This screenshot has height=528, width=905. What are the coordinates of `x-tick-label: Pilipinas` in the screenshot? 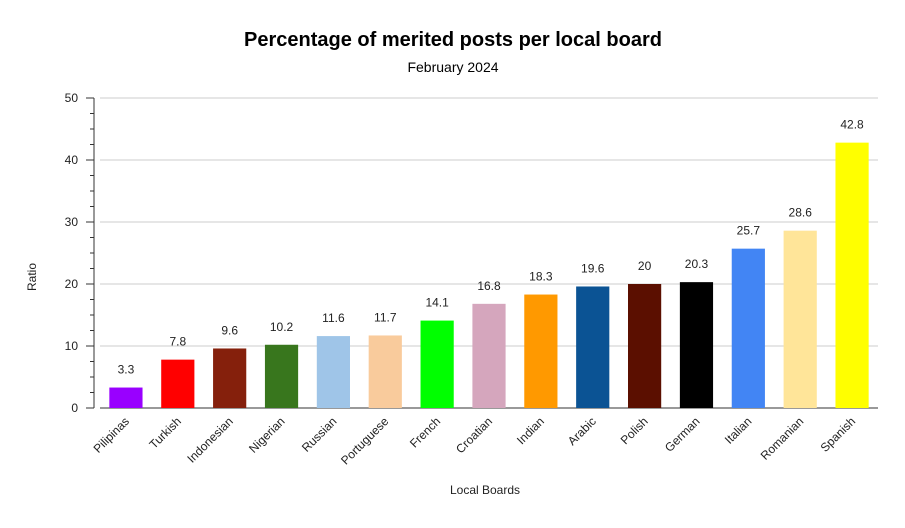 It's located at (112, 435).